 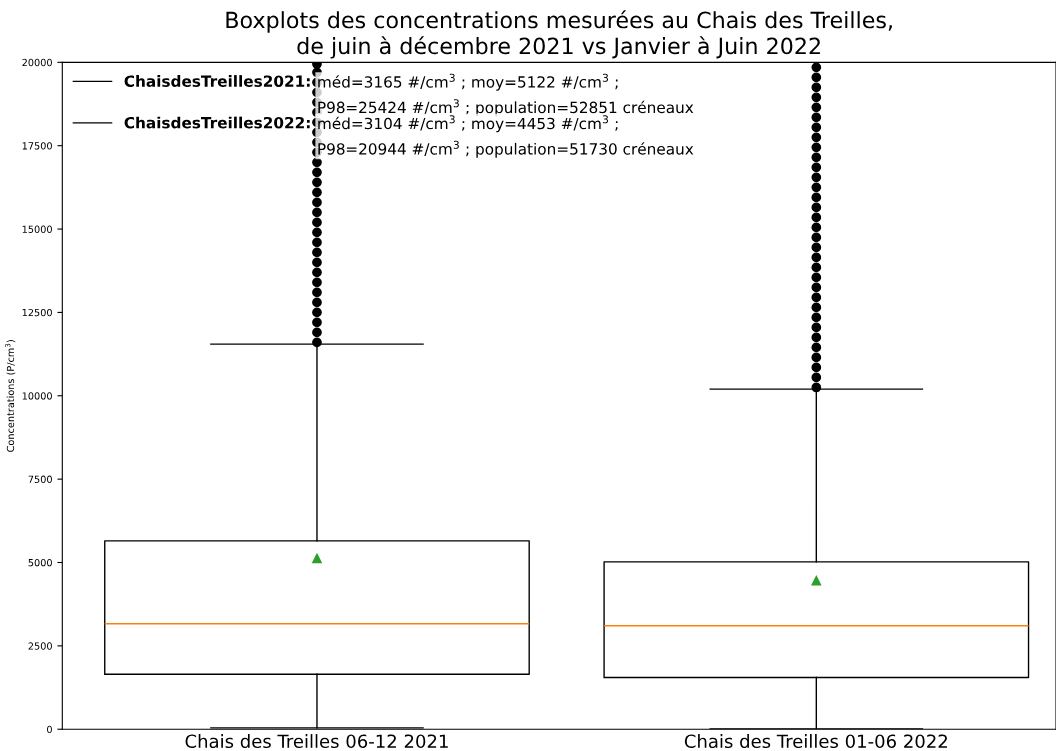 What do you see at coordinates (37, 312) in the screenshot?
I see `y-tick-label: 12500` at bounding box center [37, 312].